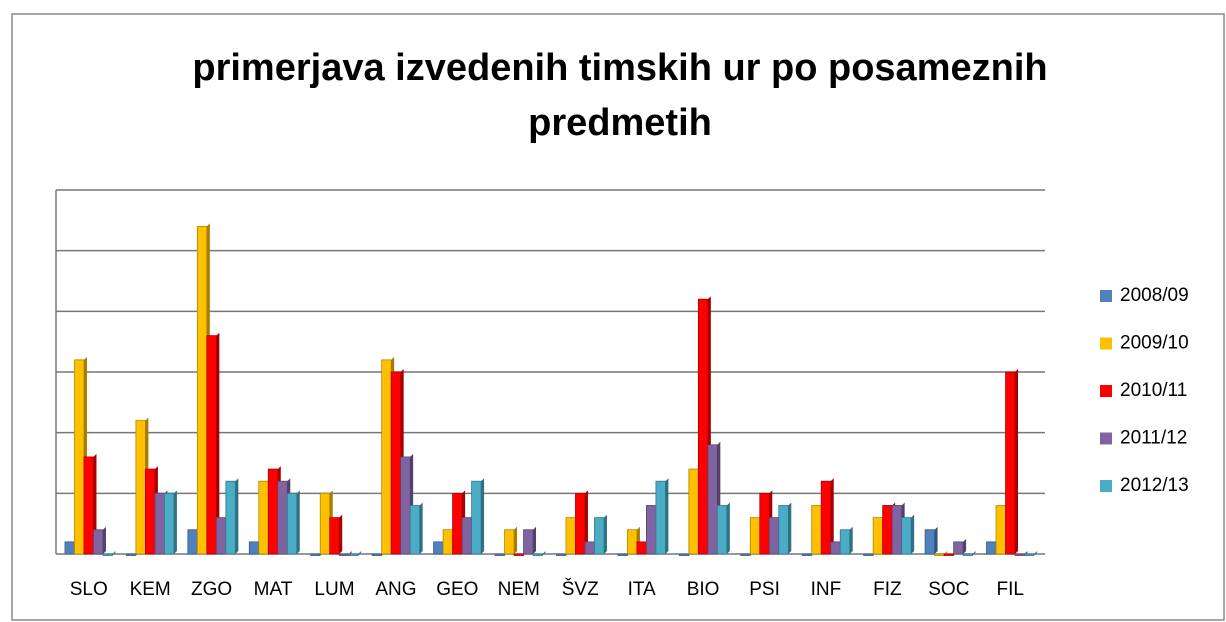  I want to click on x-tick-label: PSI, so click(764, 589).